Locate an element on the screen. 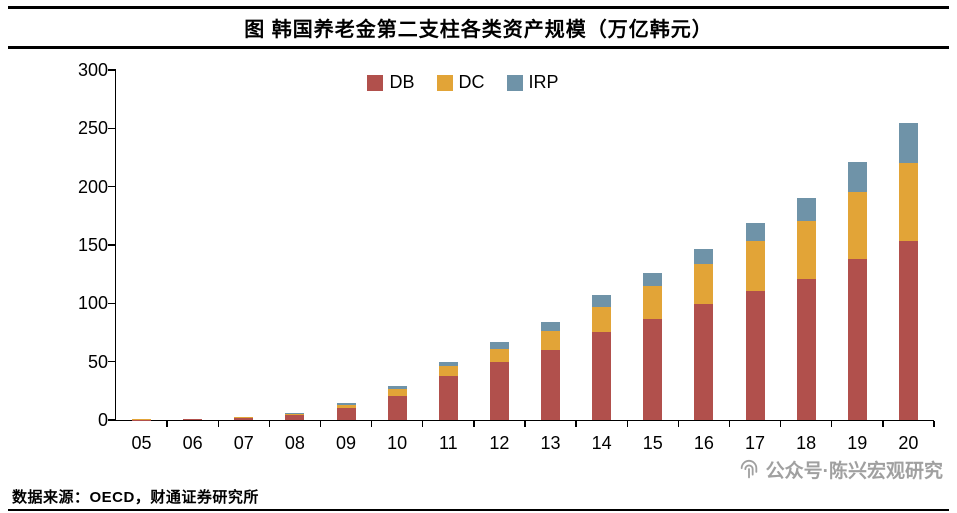 The image size is (957, 513). y-axis-tick-label: 250 is located at coordinates (92, 128).